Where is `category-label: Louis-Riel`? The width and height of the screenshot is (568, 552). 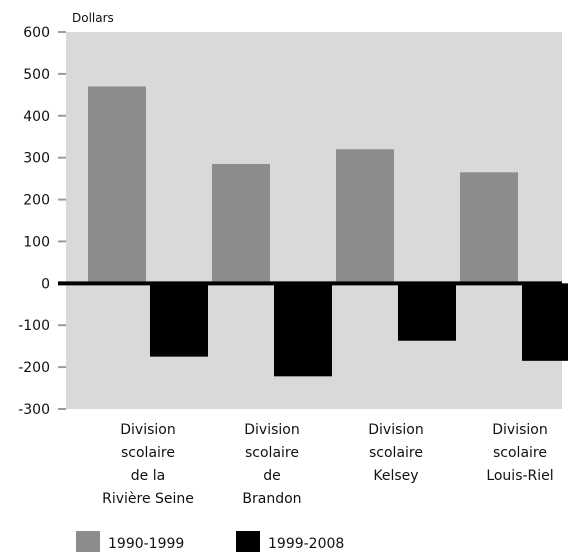 category-label: Louis-Riel is located at coordinates (519, 476).